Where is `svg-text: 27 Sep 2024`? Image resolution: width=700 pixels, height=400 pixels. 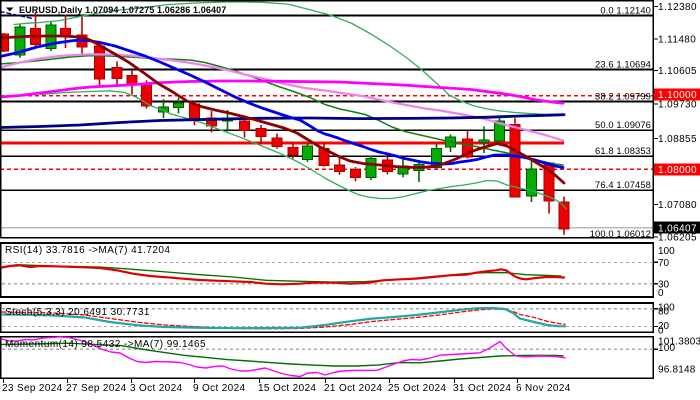
svg-text: 27 Sep 2024 is located at coordinates (96, 388).